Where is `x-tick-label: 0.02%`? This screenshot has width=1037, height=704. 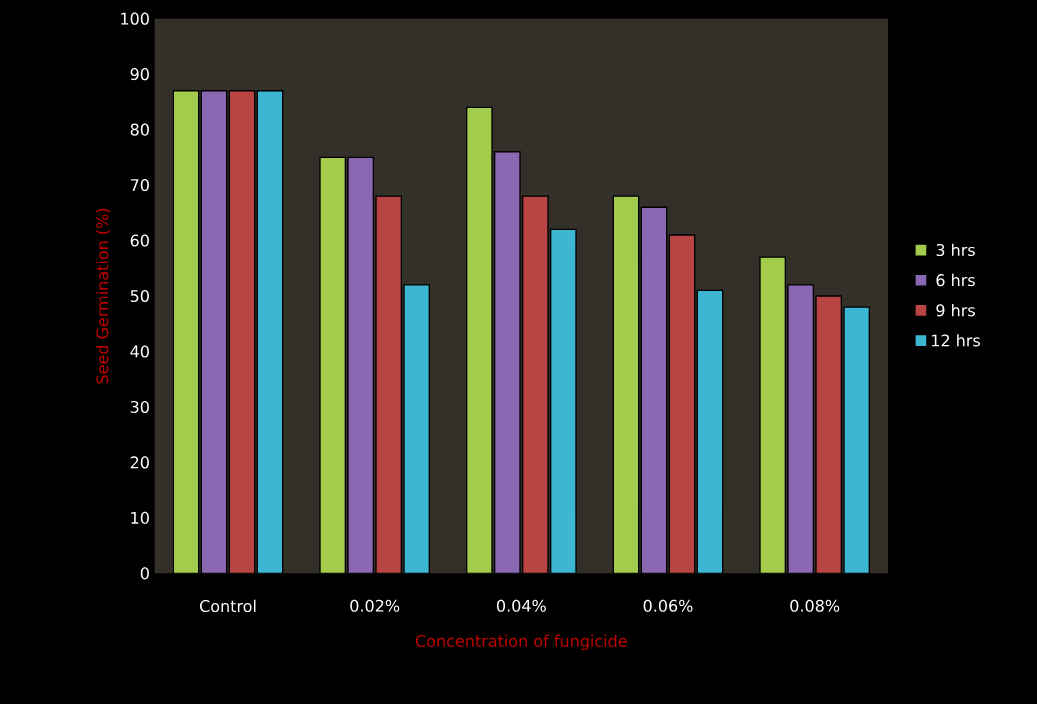
x-tick-label: 0.02% is located at coordinates (375, 605).